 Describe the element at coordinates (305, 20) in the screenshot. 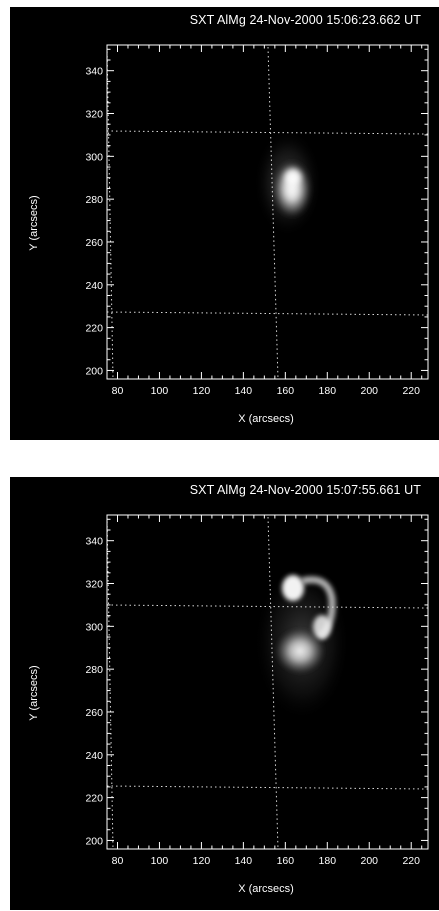

I see `panel-title: SXT AlMg 24-Nov-2000 15:06:23.662 UT` at that location.